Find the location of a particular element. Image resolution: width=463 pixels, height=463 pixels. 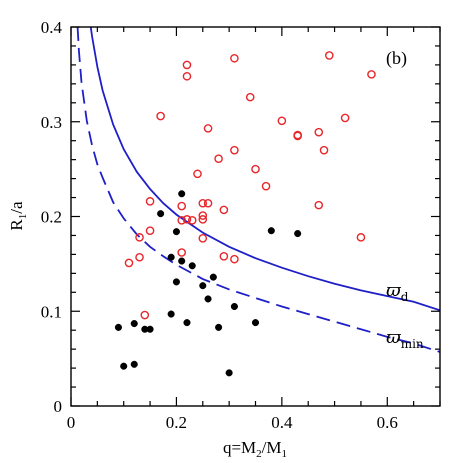

x-axis-label: q=M2/M1 is located at coordinates (255, 449).